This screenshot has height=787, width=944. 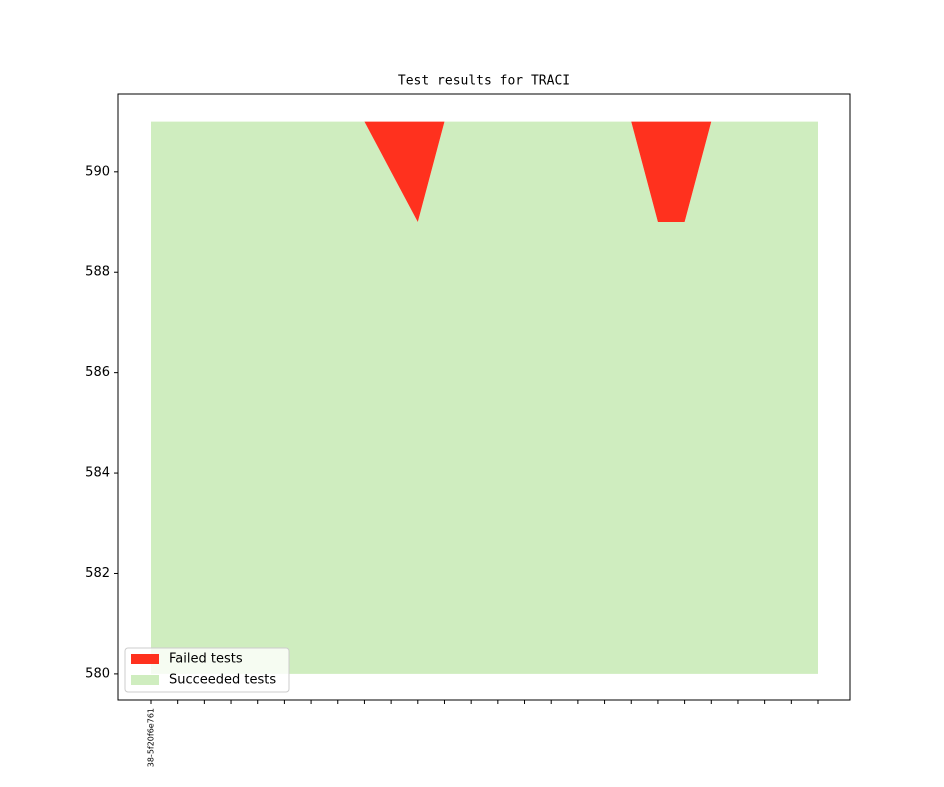 I want to click on y-tick-label: 590, so click(x=97, y=171).